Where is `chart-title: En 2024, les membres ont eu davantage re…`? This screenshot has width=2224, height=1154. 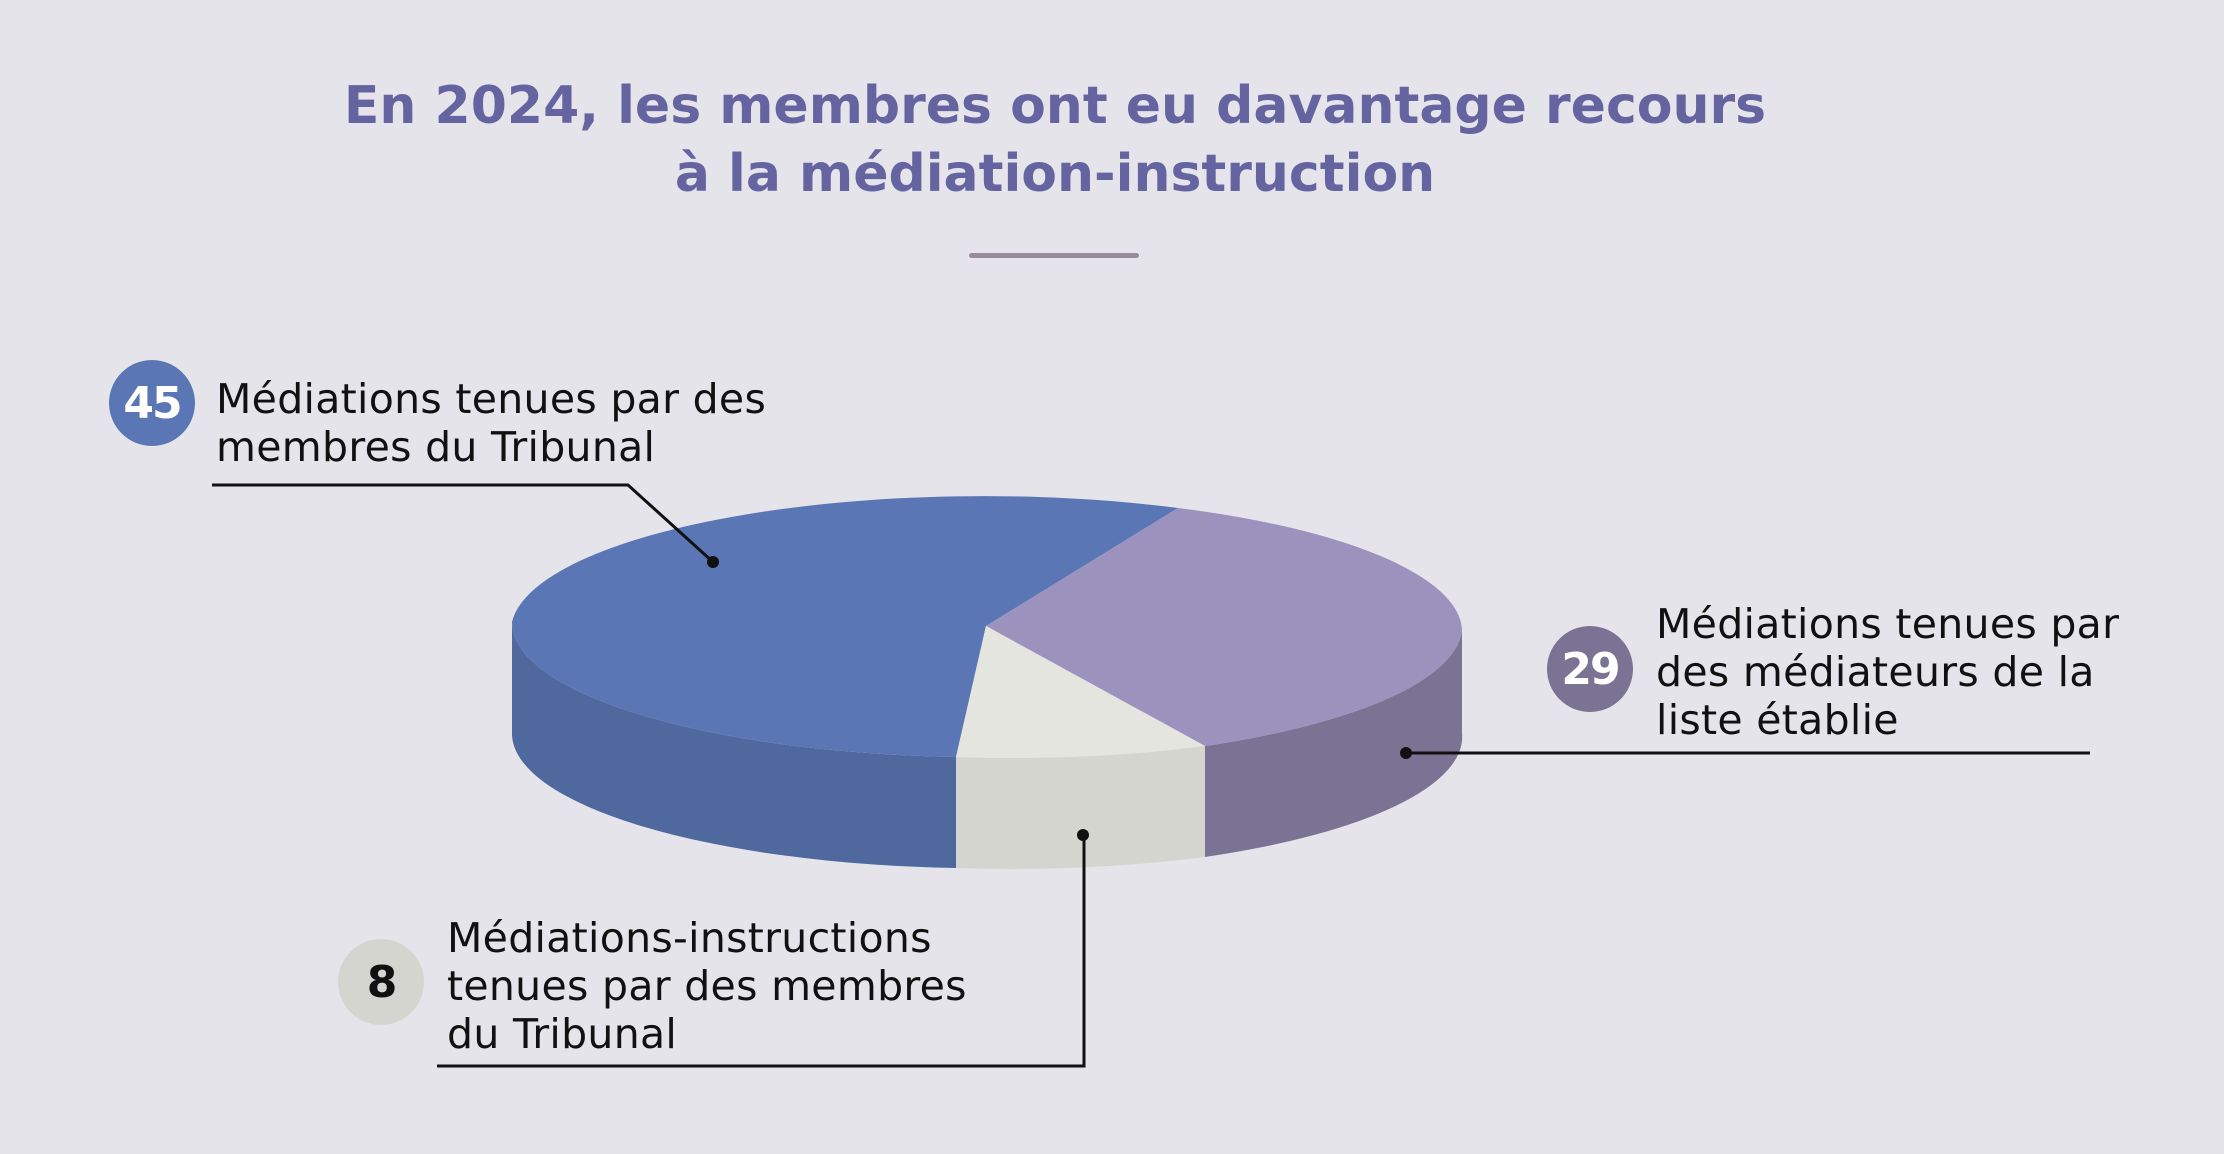
chart-title: En 2024, les membres ont eu davantage re… is located at coordinates (1055, 140).